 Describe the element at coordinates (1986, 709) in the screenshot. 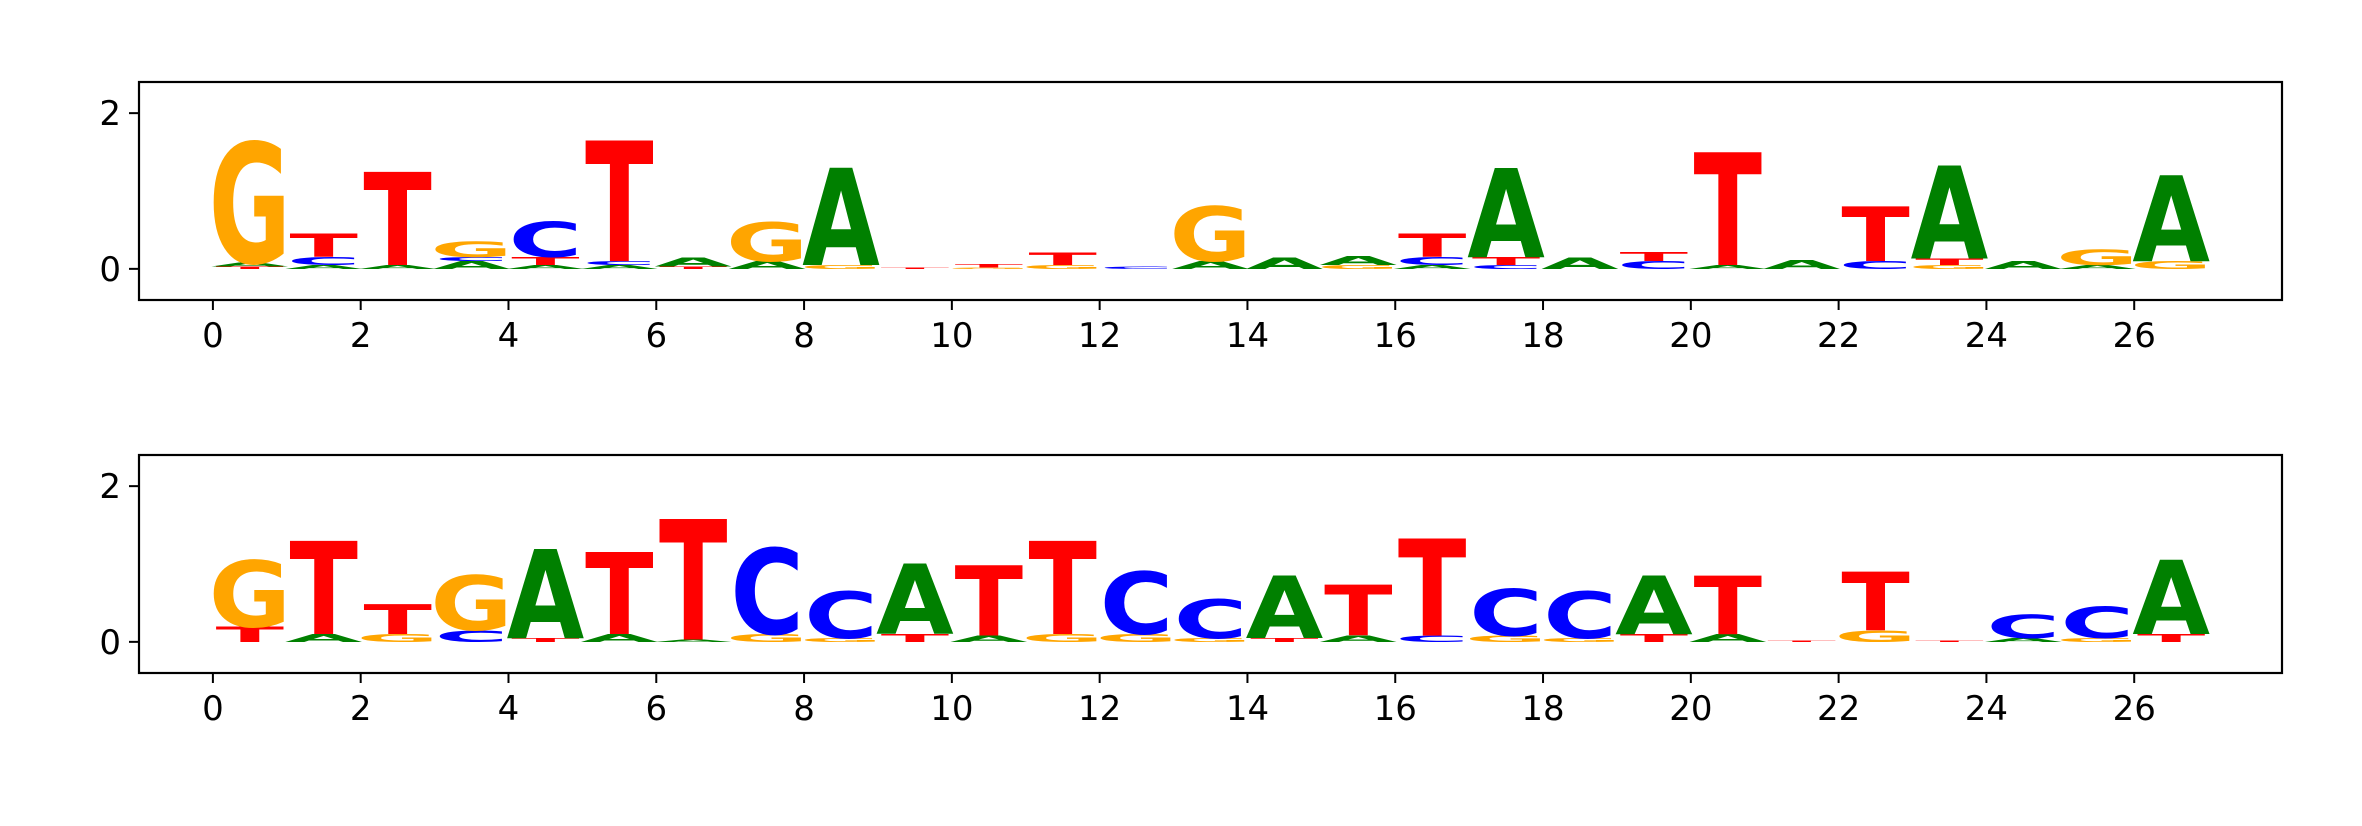

I see `x-tick-label: 24` at that location.